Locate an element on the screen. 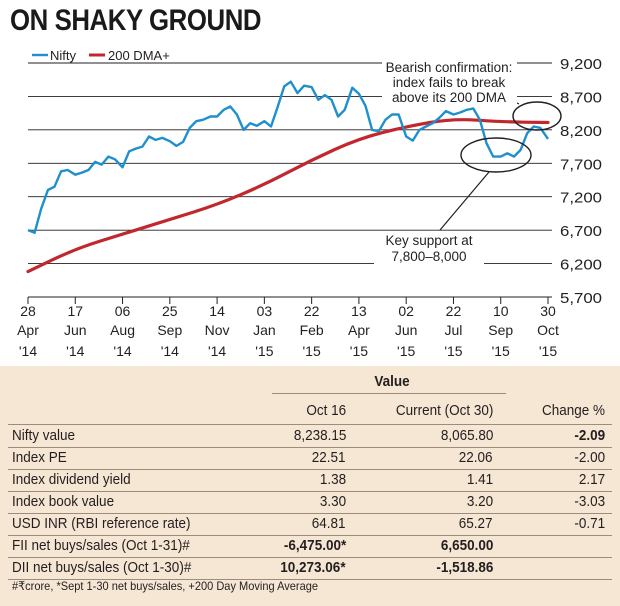 This screenshot has width=620, height=606. x-tick-label: 02 is located at coordinates (406, 311).